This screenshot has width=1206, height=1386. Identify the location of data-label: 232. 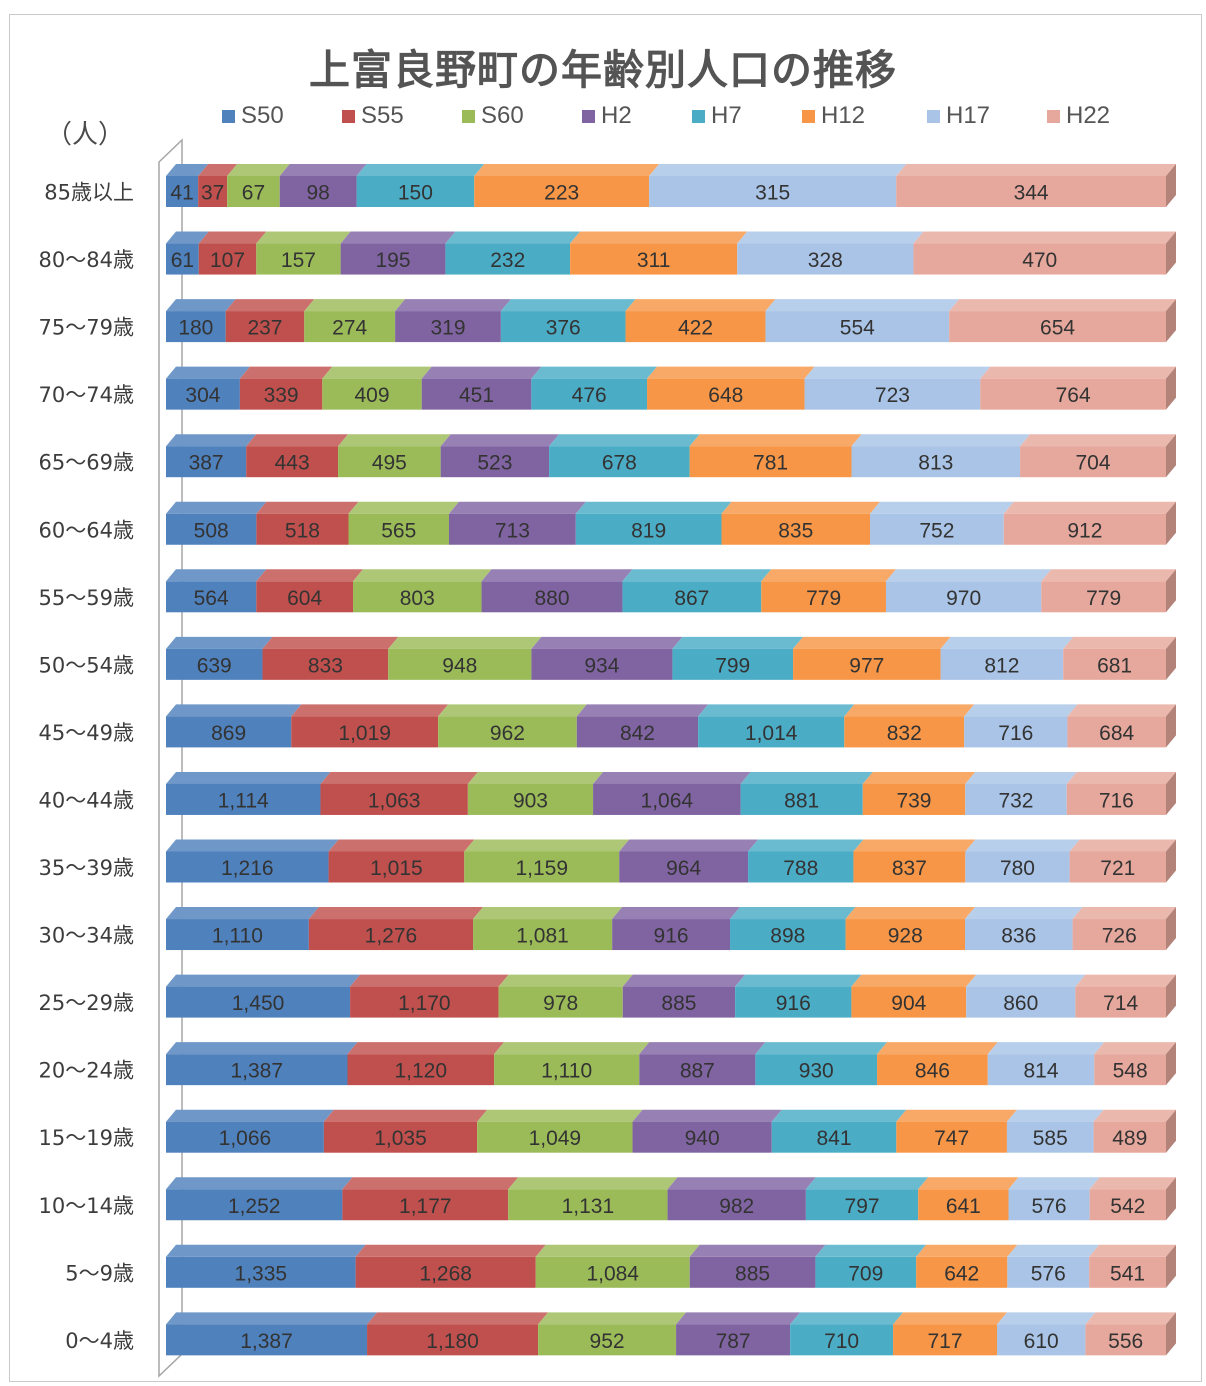
(507, 260).